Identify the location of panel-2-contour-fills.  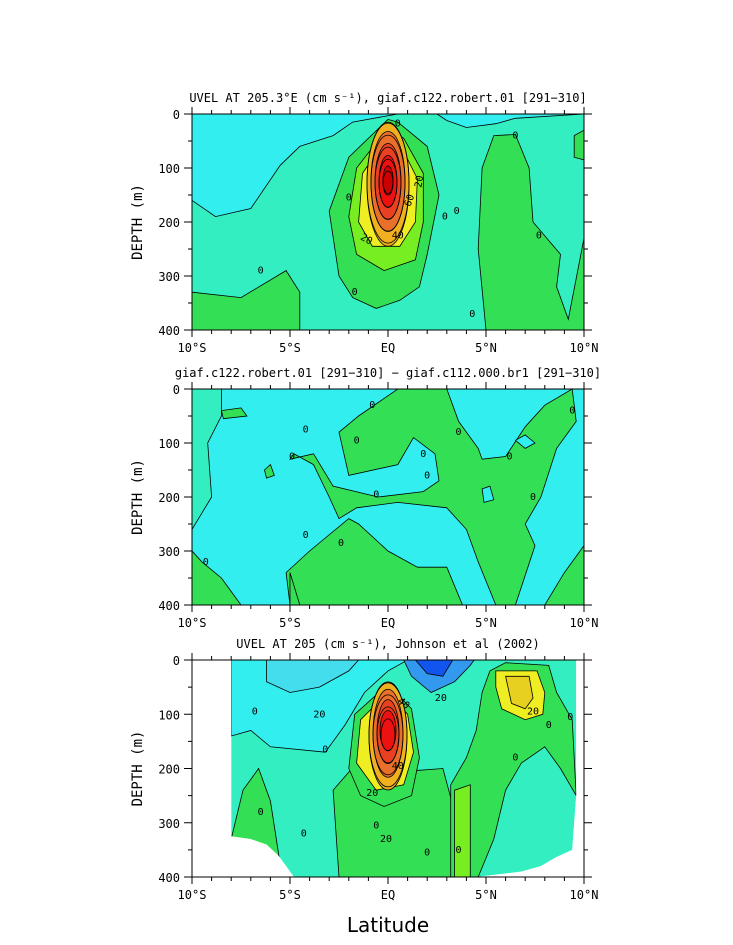
(388, 497).